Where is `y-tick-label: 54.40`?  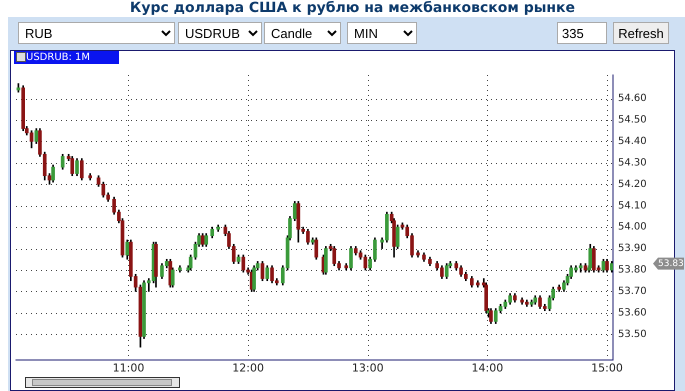
y-tick-label: 54.40 is located at coordinates (632, 142).